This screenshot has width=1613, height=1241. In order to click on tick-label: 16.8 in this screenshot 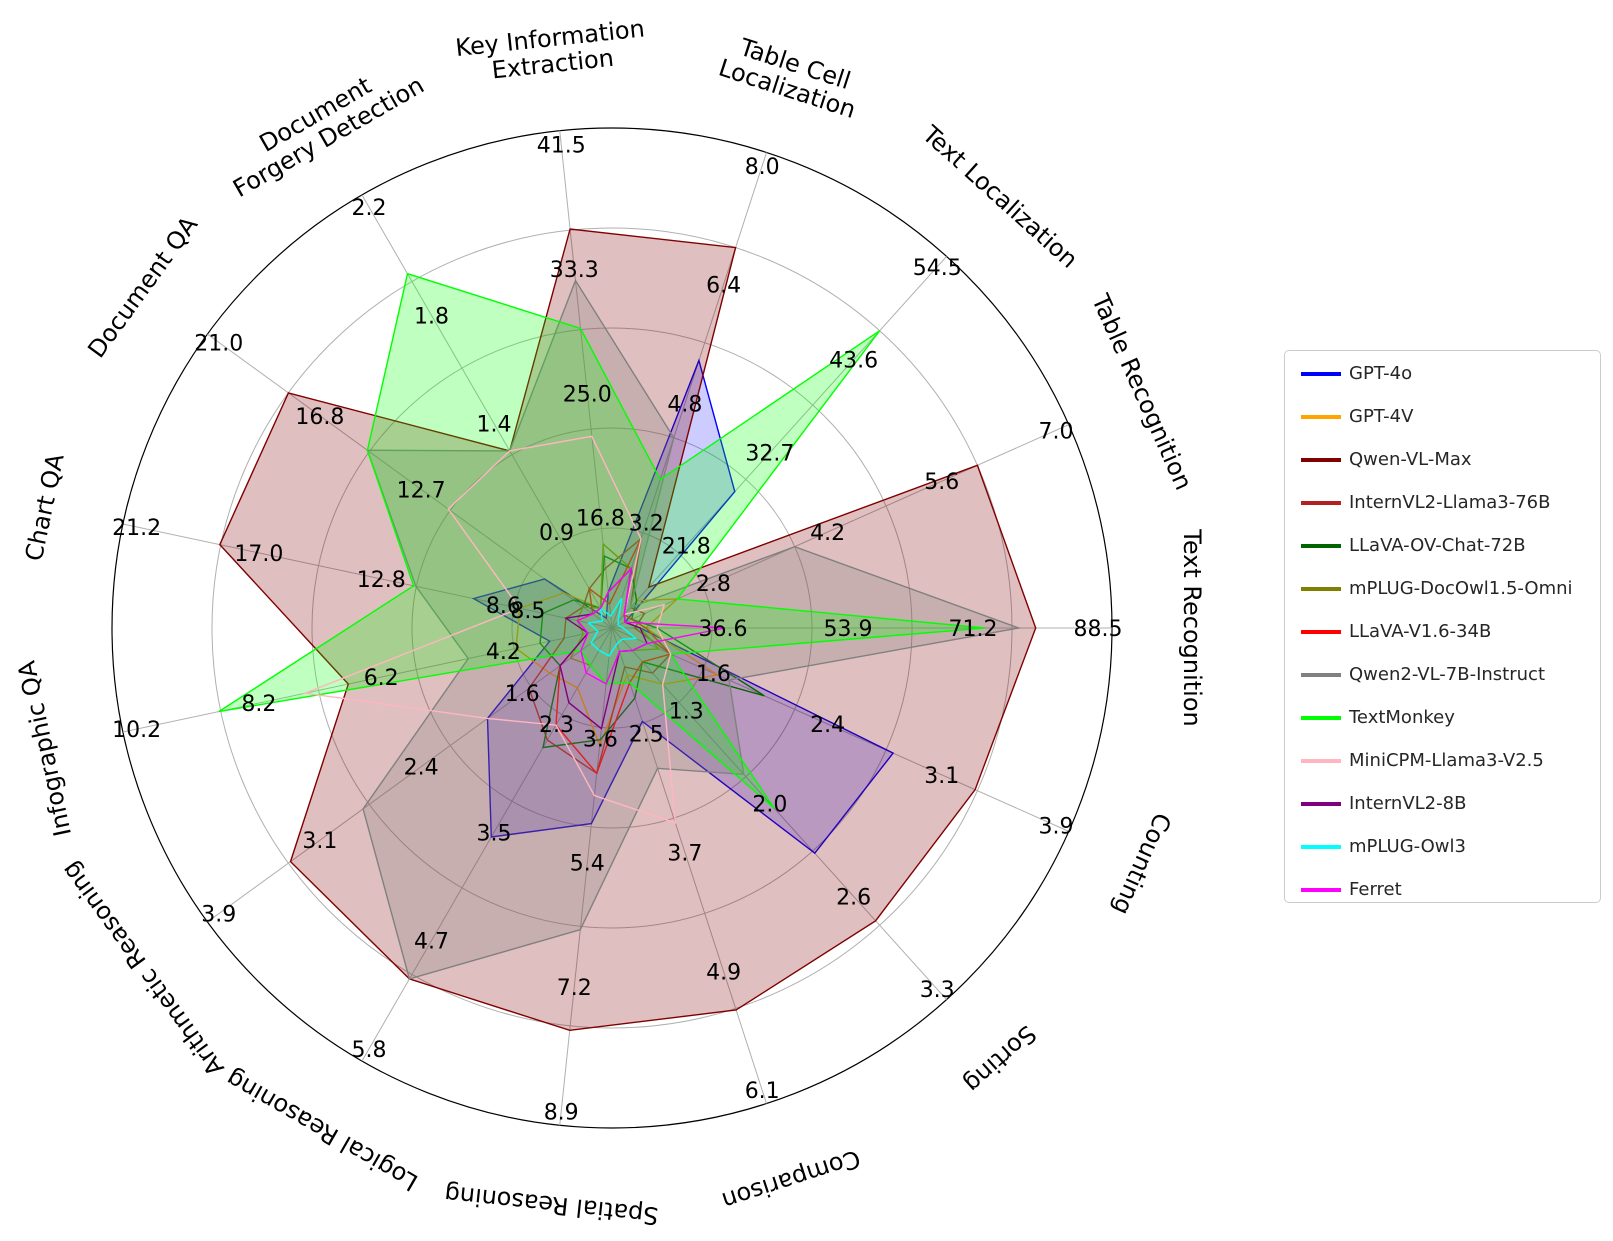, I will do `click(600, 519)`.